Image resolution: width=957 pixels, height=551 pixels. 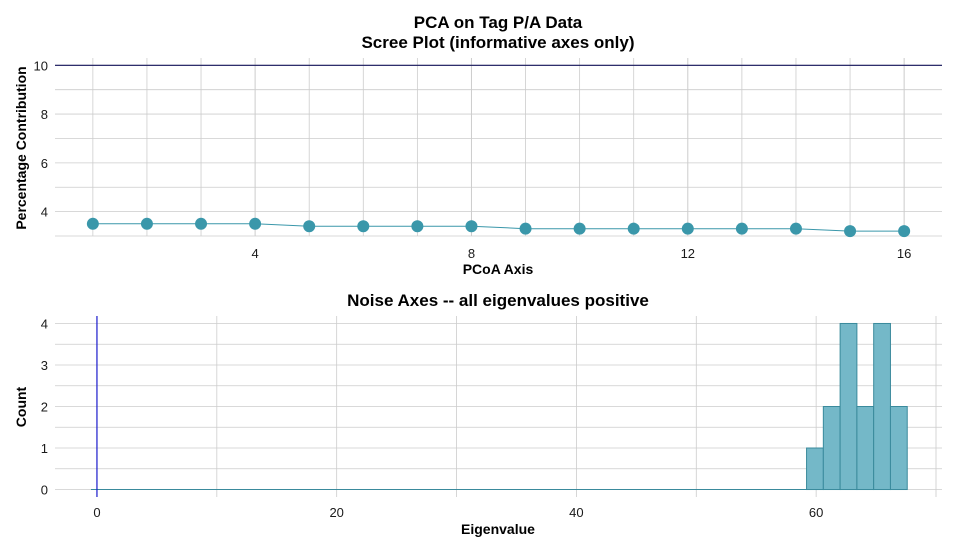 What do you see at coordinates (254, 253) in the screenshot?
I see `scree-x-tick-label: 4` at bounding box center [254, 253].